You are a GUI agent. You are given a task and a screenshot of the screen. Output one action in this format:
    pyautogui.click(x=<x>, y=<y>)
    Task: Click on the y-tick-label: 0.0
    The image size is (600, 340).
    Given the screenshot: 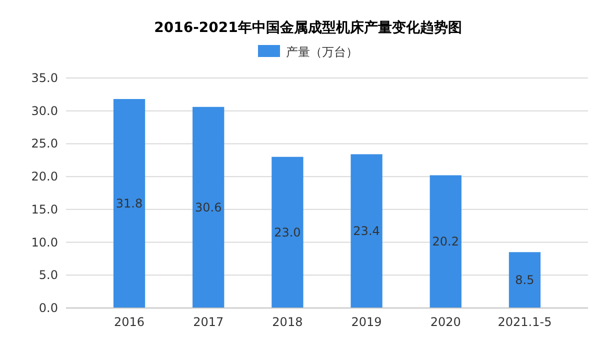 What is the action you would take?
    pyautogui.click(x=48, y=308)
    